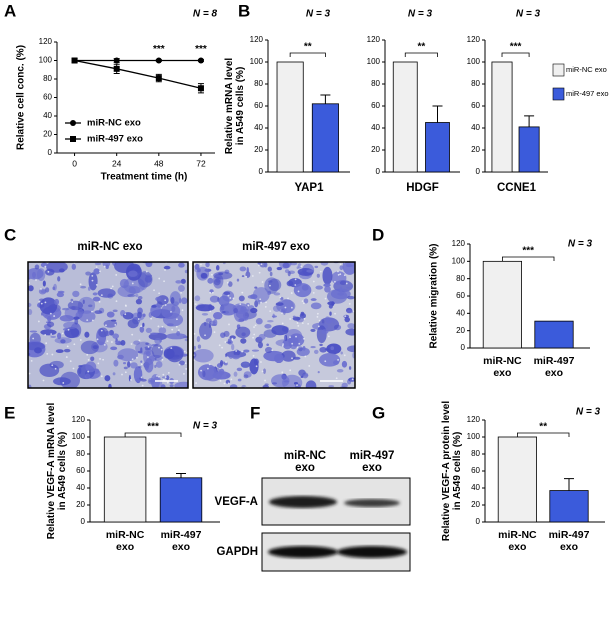 The width and height of the screenshot is (613, 618). I want to click on y-tick-label: 100, so click(374, 61).